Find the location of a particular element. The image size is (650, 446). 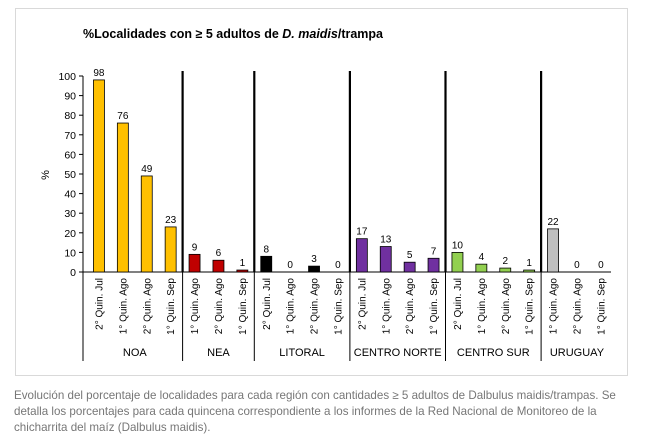

y-tick-label: 100 is located at coordinates (67, 77).